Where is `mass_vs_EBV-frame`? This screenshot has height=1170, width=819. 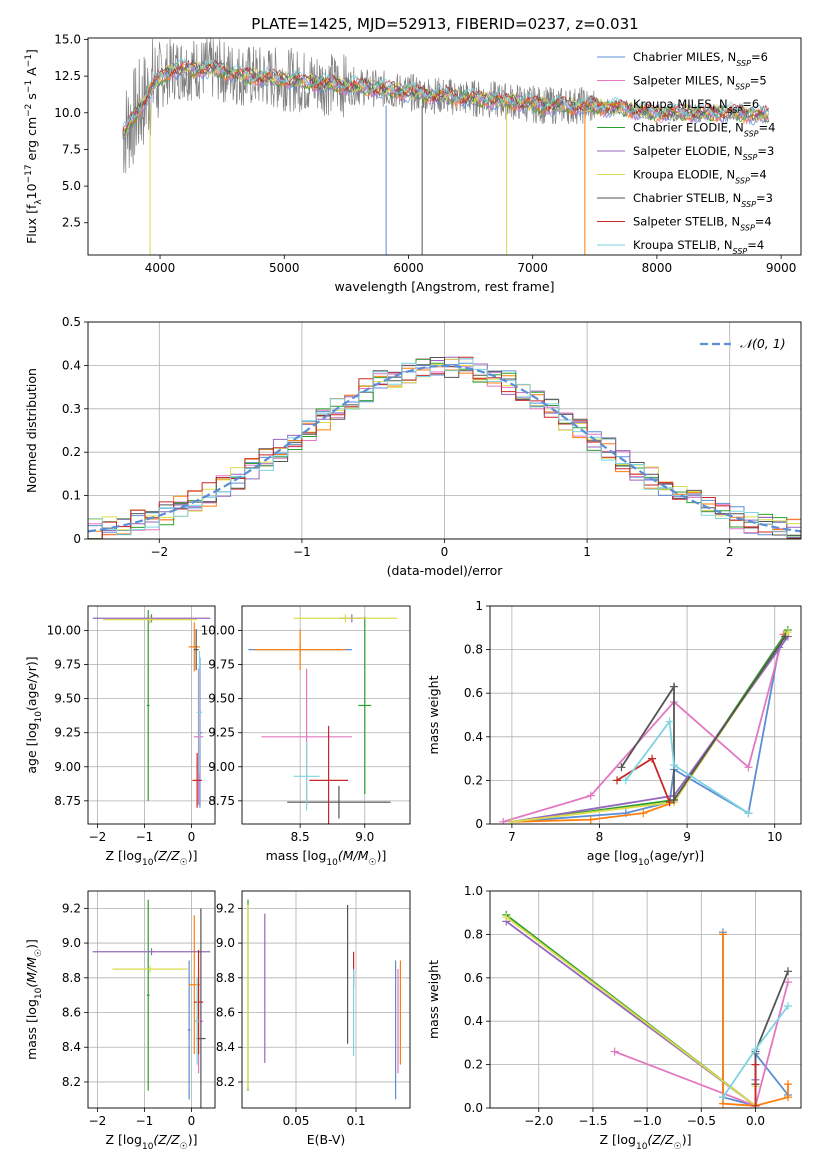 mass_vs_EBV-frame is located at coordinates (326, 999).